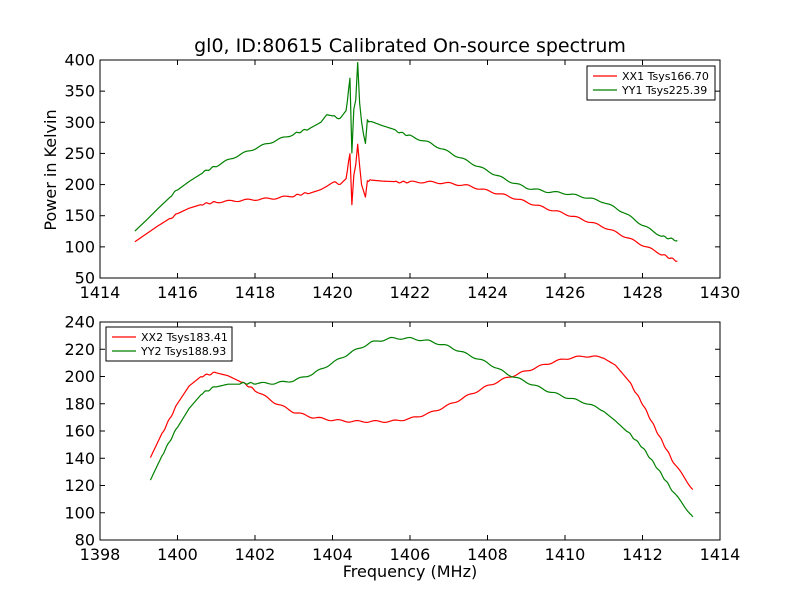 The height and width of the screenshot is (600, 800). I want to click on top-y-tick-label: 200, so click(79, 184).